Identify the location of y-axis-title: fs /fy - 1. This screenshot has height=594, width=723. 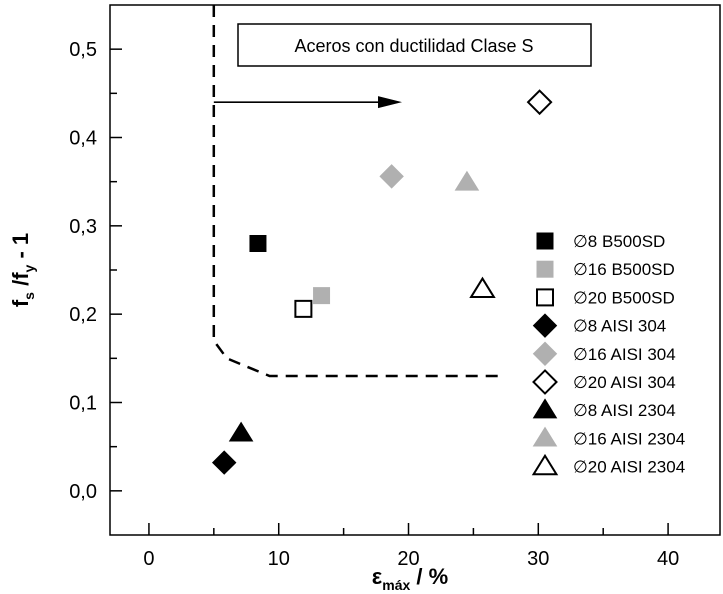
(22, 270).